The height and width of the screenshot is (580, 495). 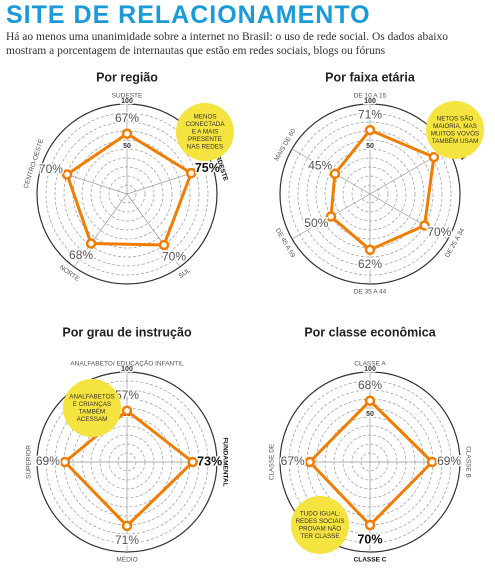 What do you see at coordinates (92, 404) in the screenshot?
I see `annotation-text: E CRIANÇAS` at bounding box center [92, 404].